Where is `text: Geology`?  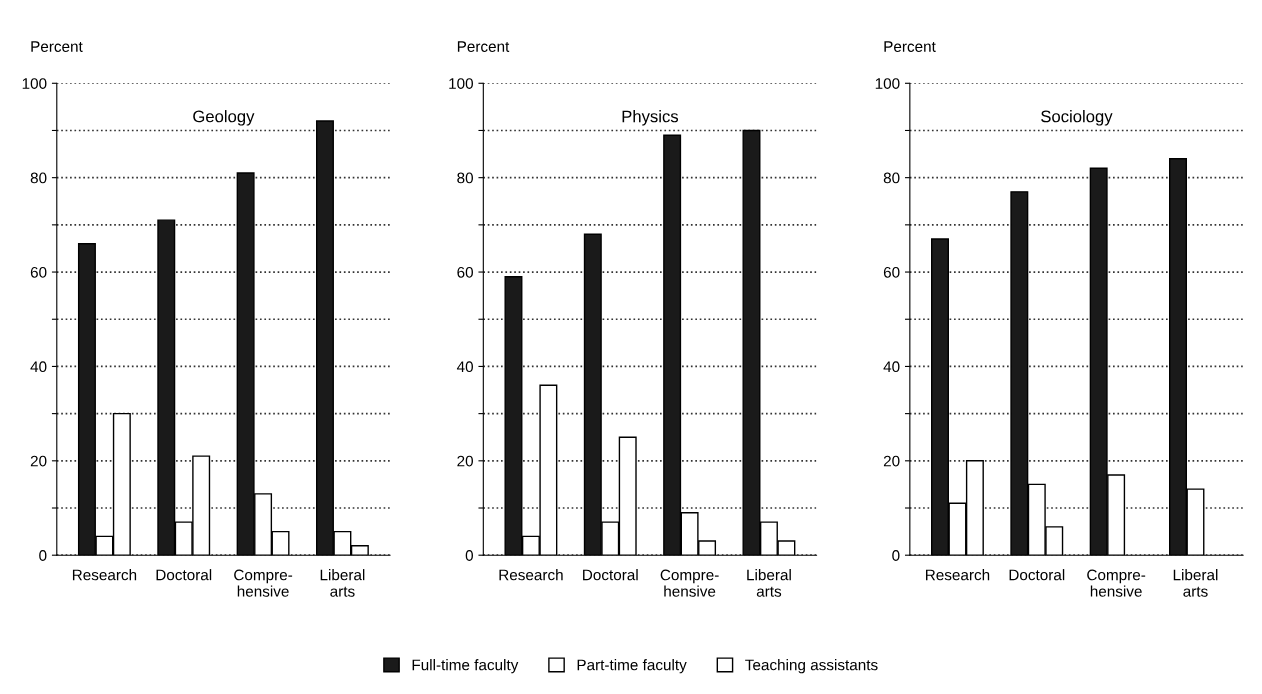
text: Geology is located at coordinates (224, 118).